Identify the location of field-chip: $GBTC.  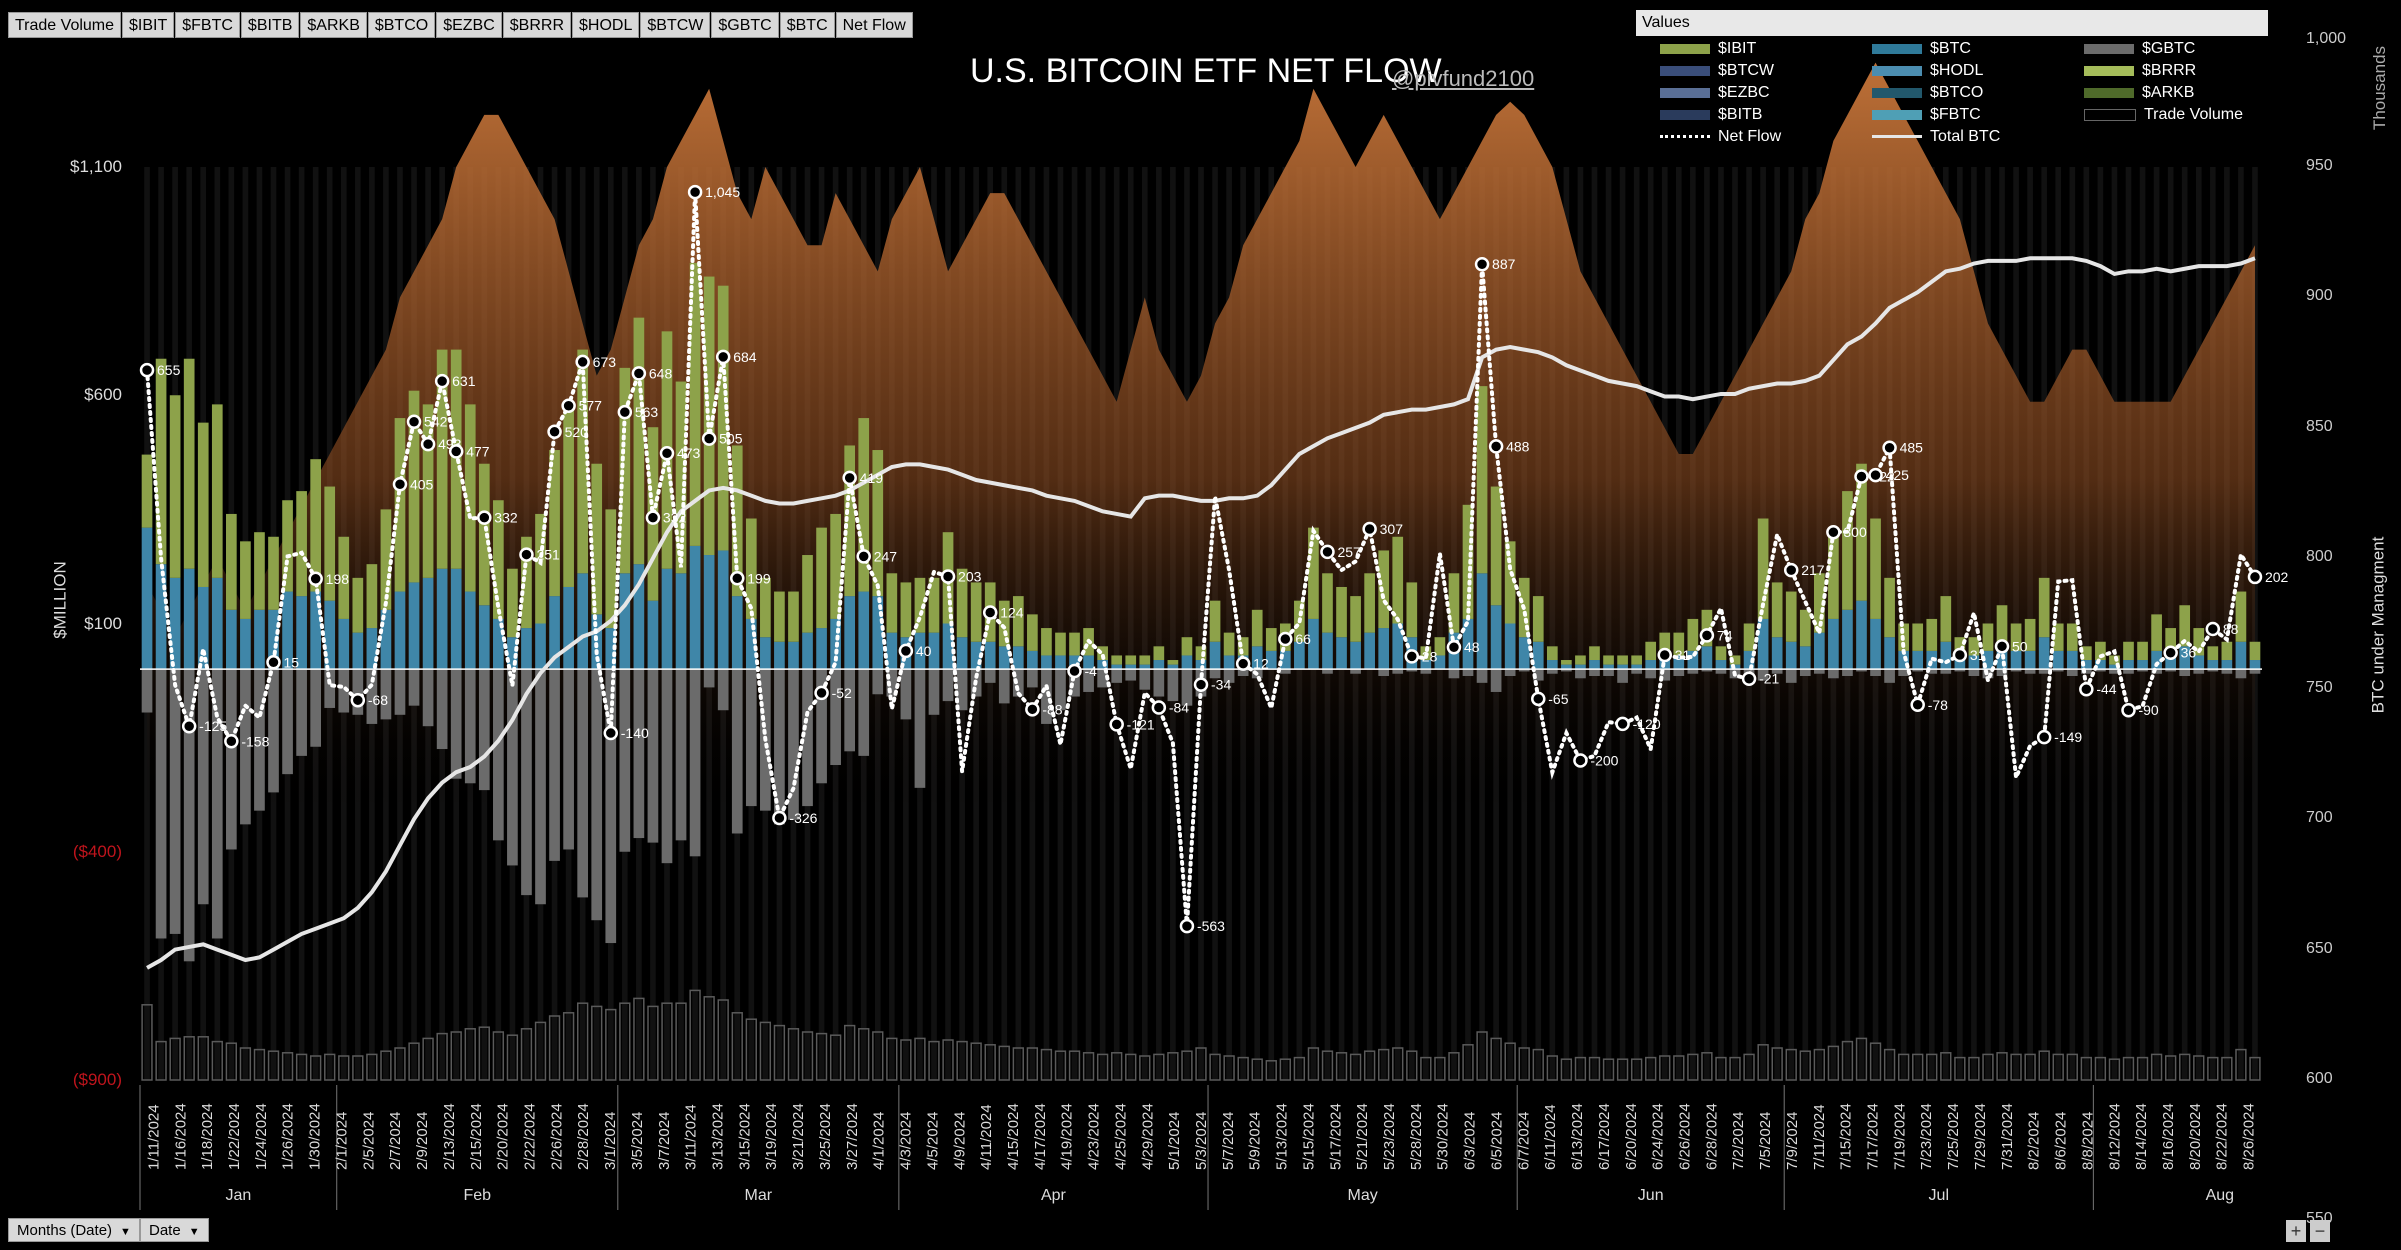
(745, 25).